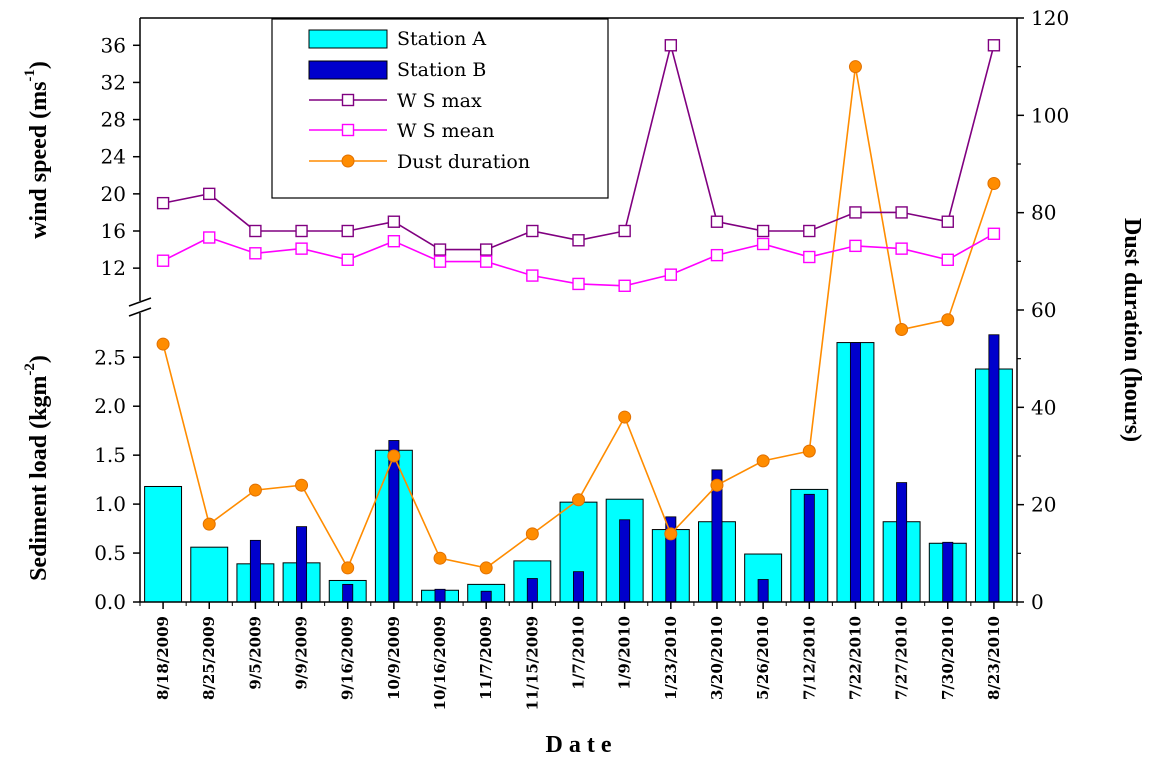 The width and height of the screenshot is (1151, 765). I want to click on dust-tick-label: 80, so click(1043, 213).